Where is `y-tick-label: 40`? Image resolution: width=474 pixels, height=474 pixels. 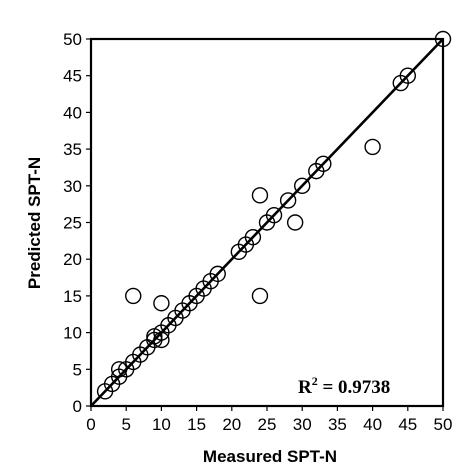
y-tick-label: 40 is located at coordinates (72, 112).